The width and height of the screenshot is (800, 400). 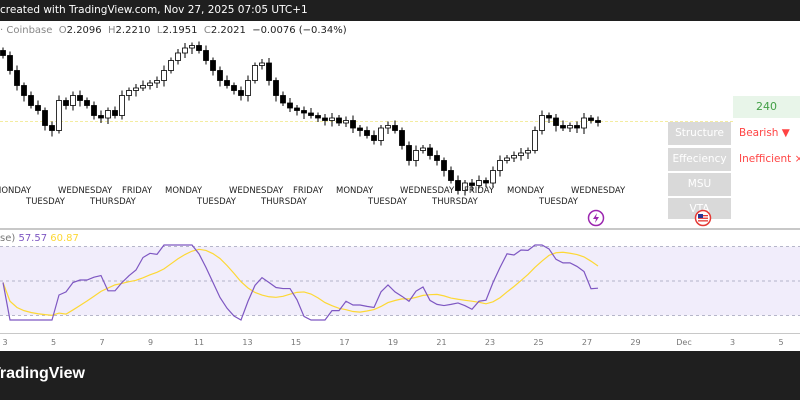 What do you see at coordinates (699, 159) in the screenshot?
I see `efficiency-button: Effeciency` at bounding box center [699, 159].